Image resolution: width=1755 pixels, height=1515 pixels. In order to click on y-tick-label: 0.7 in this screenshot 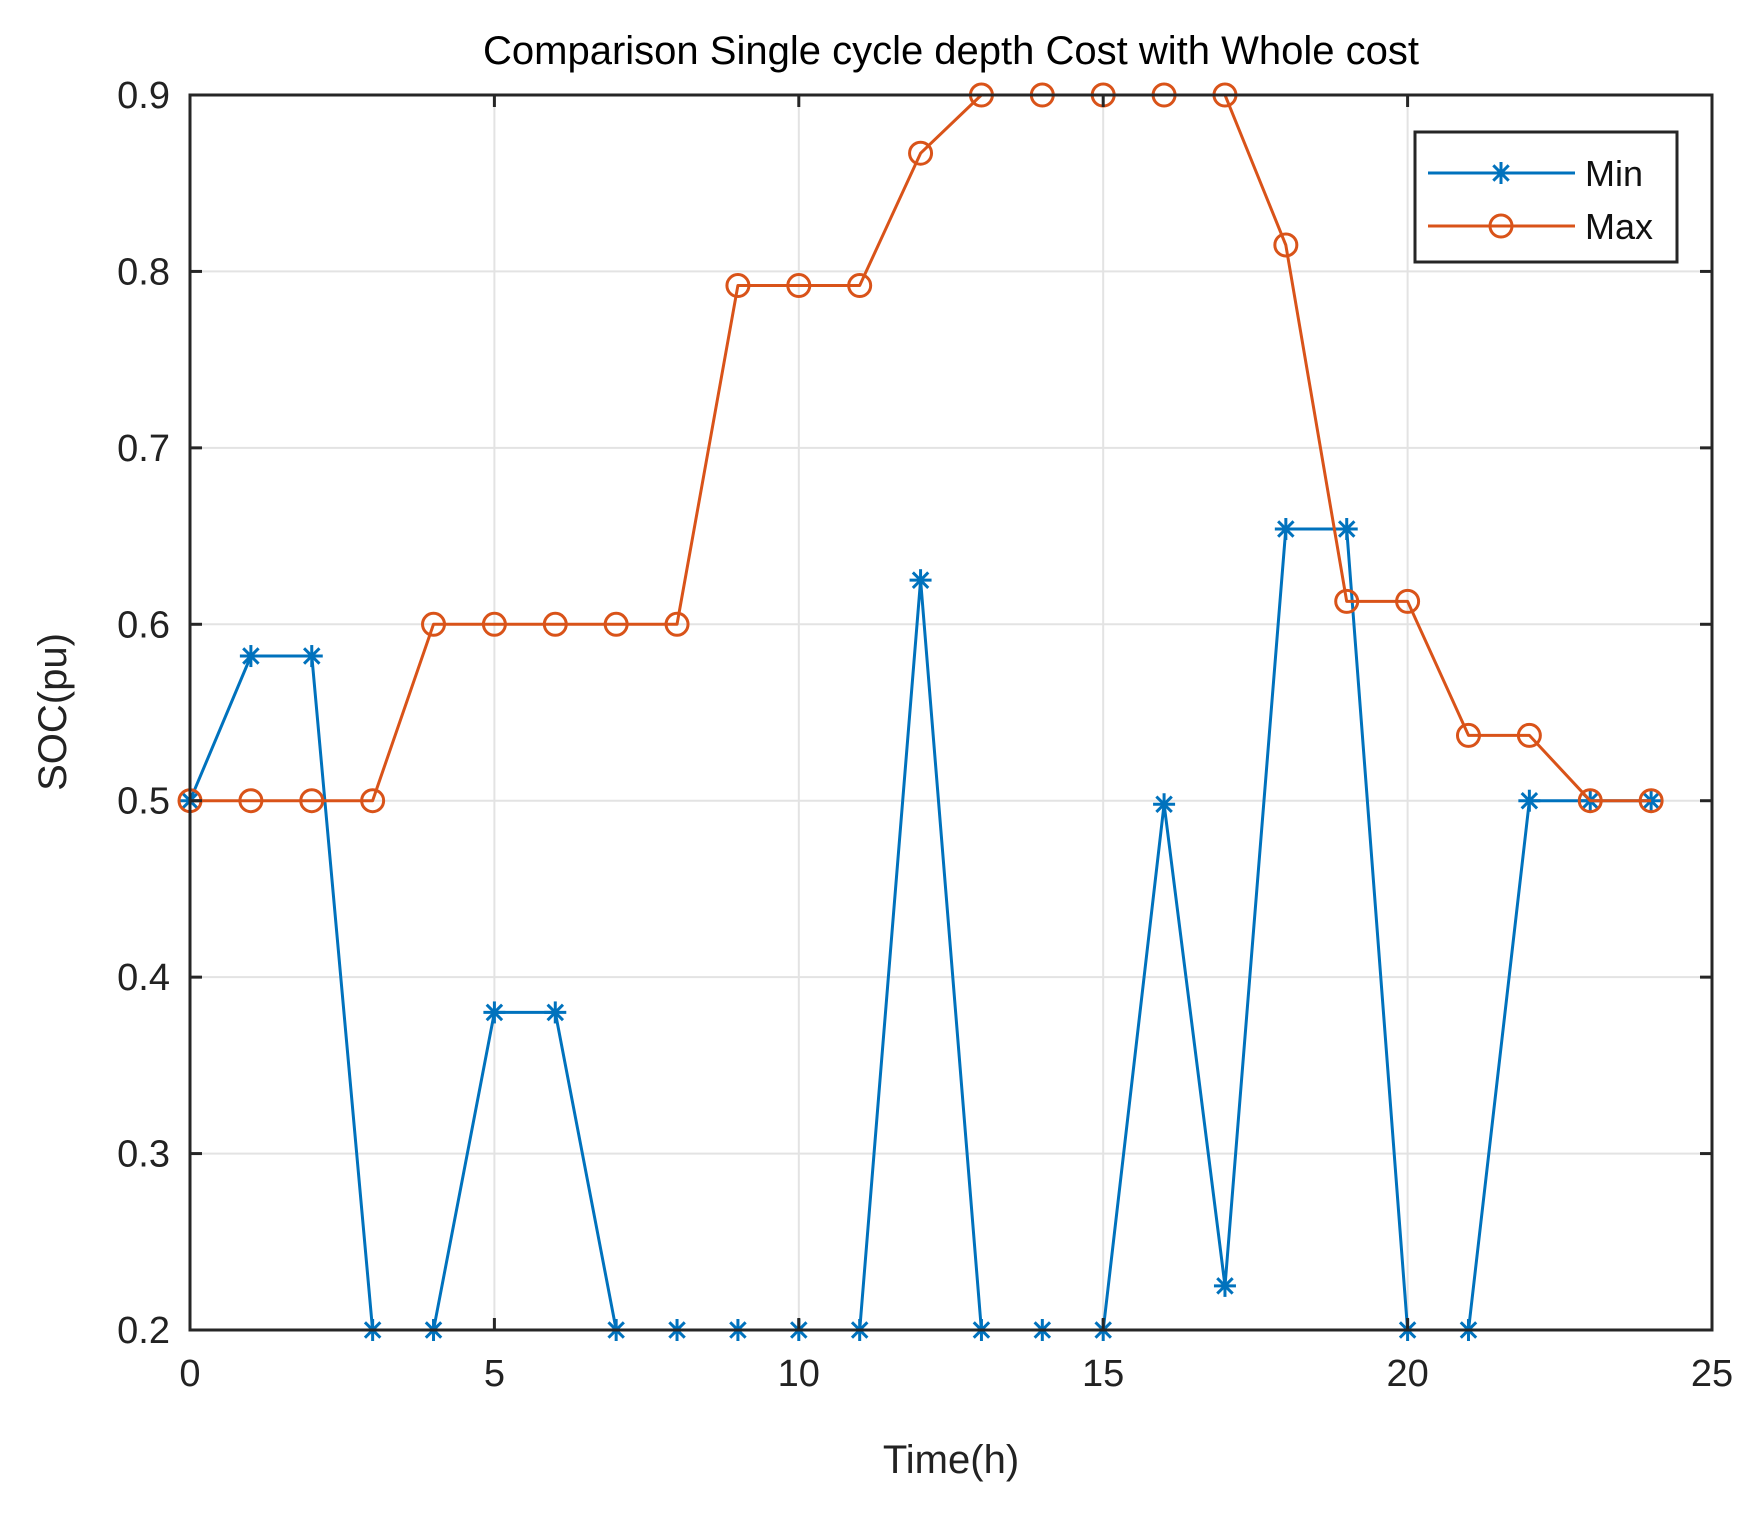, I will do `click(143, 449)`.